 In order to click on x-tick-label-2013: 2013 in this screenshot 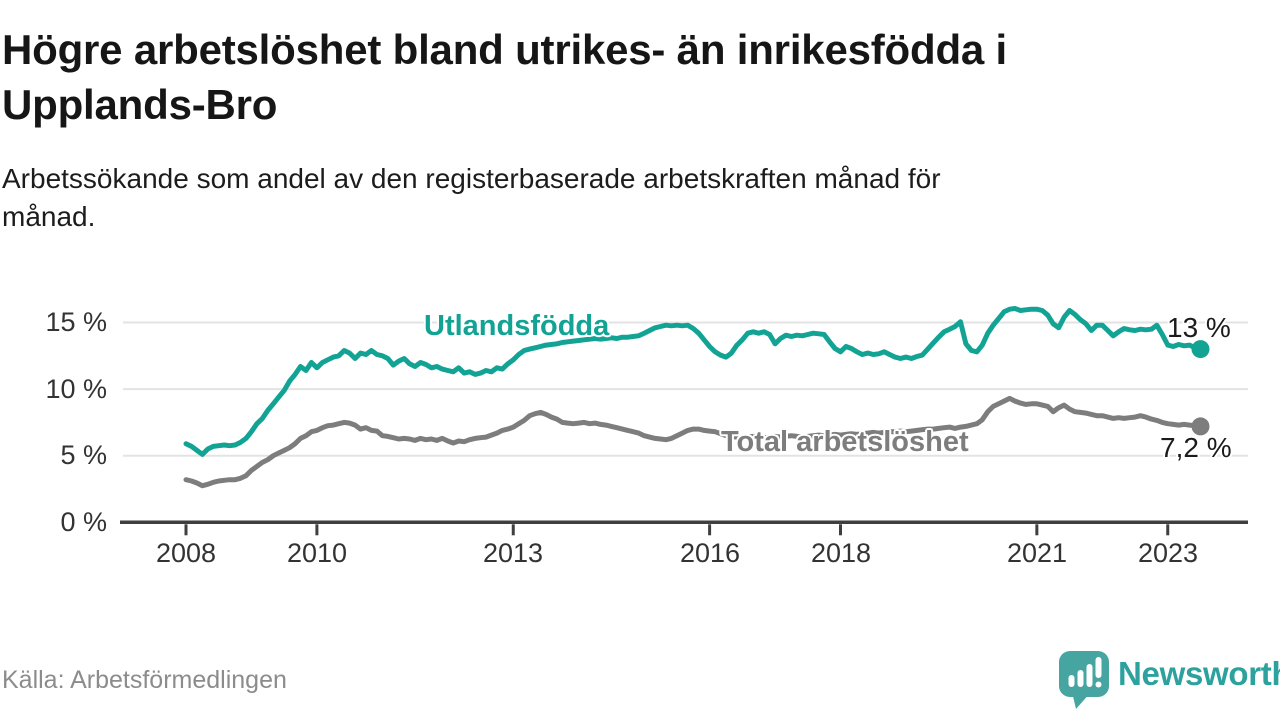, I will do `click(513, 553)`.